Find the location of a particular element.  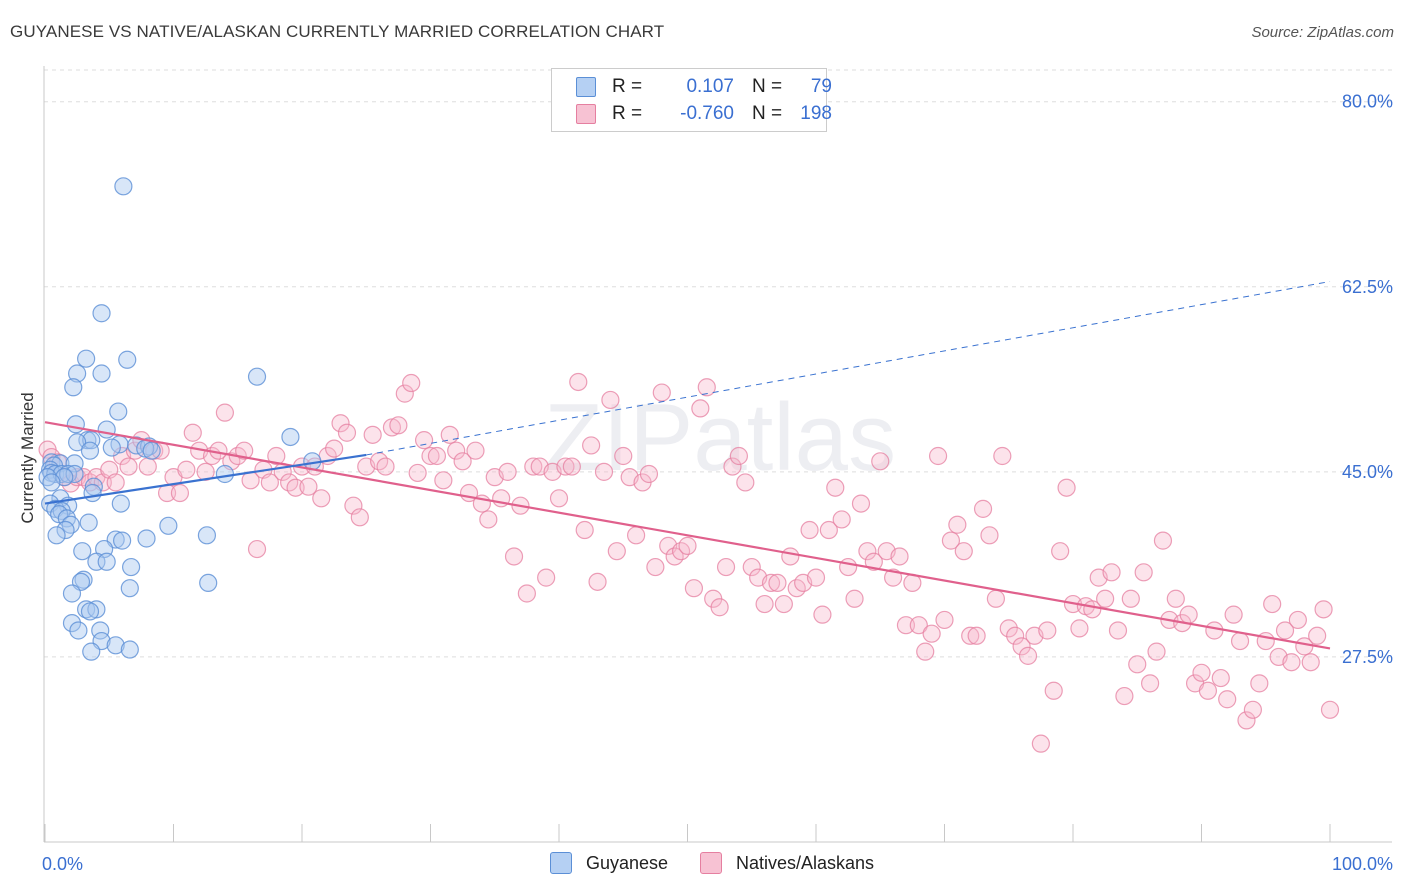

n-label: N = is located at coordinates (767, 113).